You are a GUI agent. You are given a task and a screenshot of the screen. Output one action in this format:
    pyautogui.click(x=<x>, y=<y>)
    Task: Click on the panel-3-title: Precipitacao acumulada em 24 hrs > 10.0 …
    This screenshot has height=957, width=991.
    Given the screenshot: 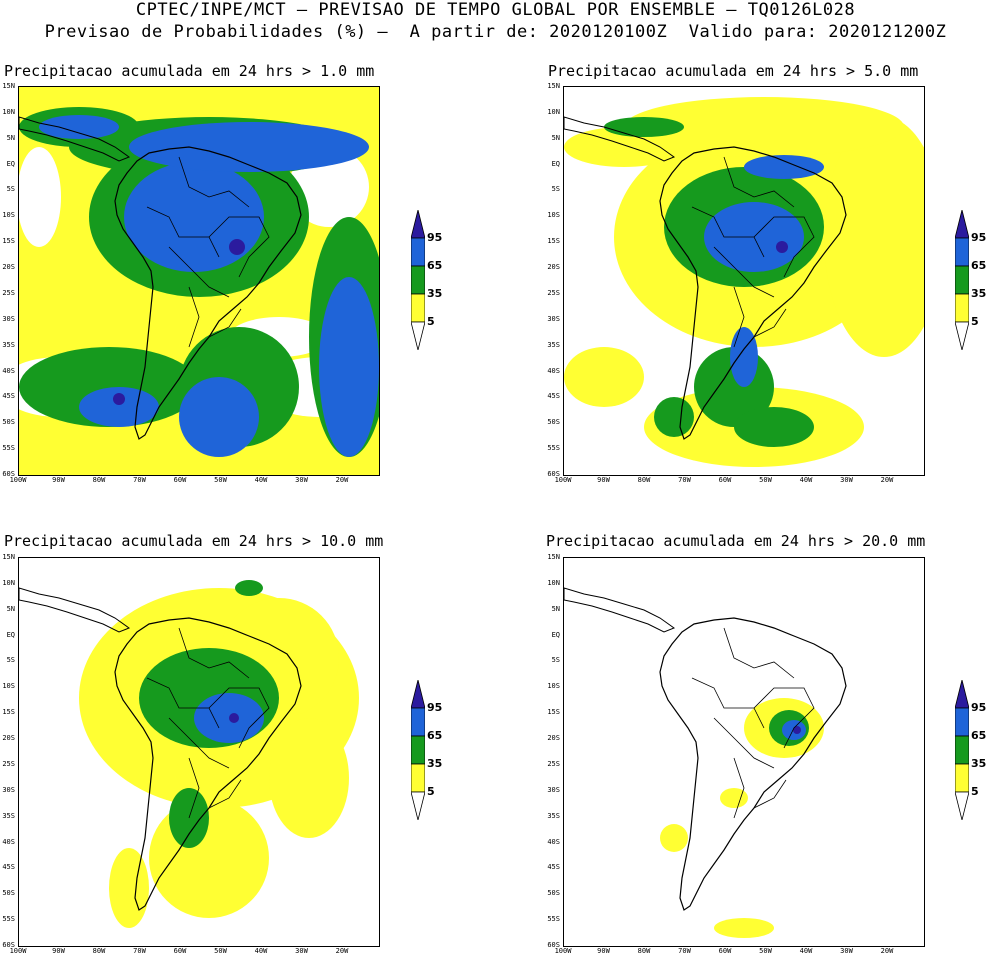 What is the action you would take?
    pyautogui.click(x=194, y=541)
    